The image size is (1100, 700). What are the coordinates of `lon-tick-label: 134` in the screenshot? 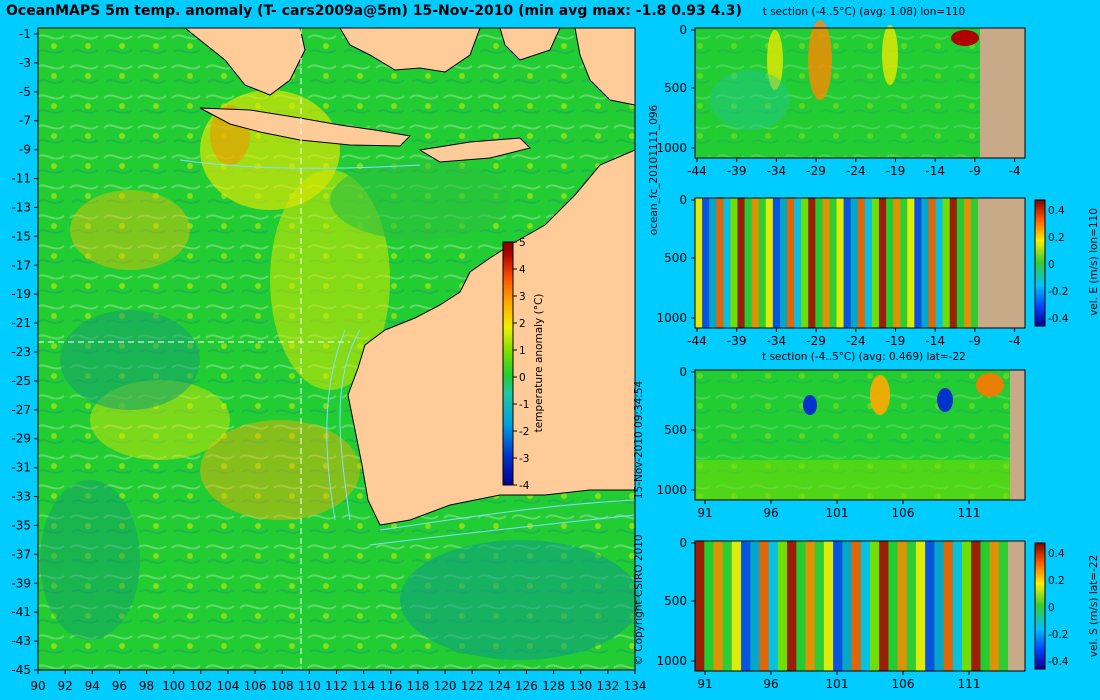 It's located at (635, 686).